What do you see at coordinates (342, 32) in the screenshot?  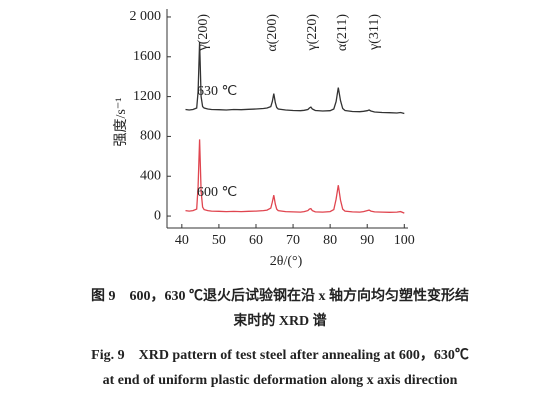 I see `peak-label: α(211)` at bounding box center [342, 32].